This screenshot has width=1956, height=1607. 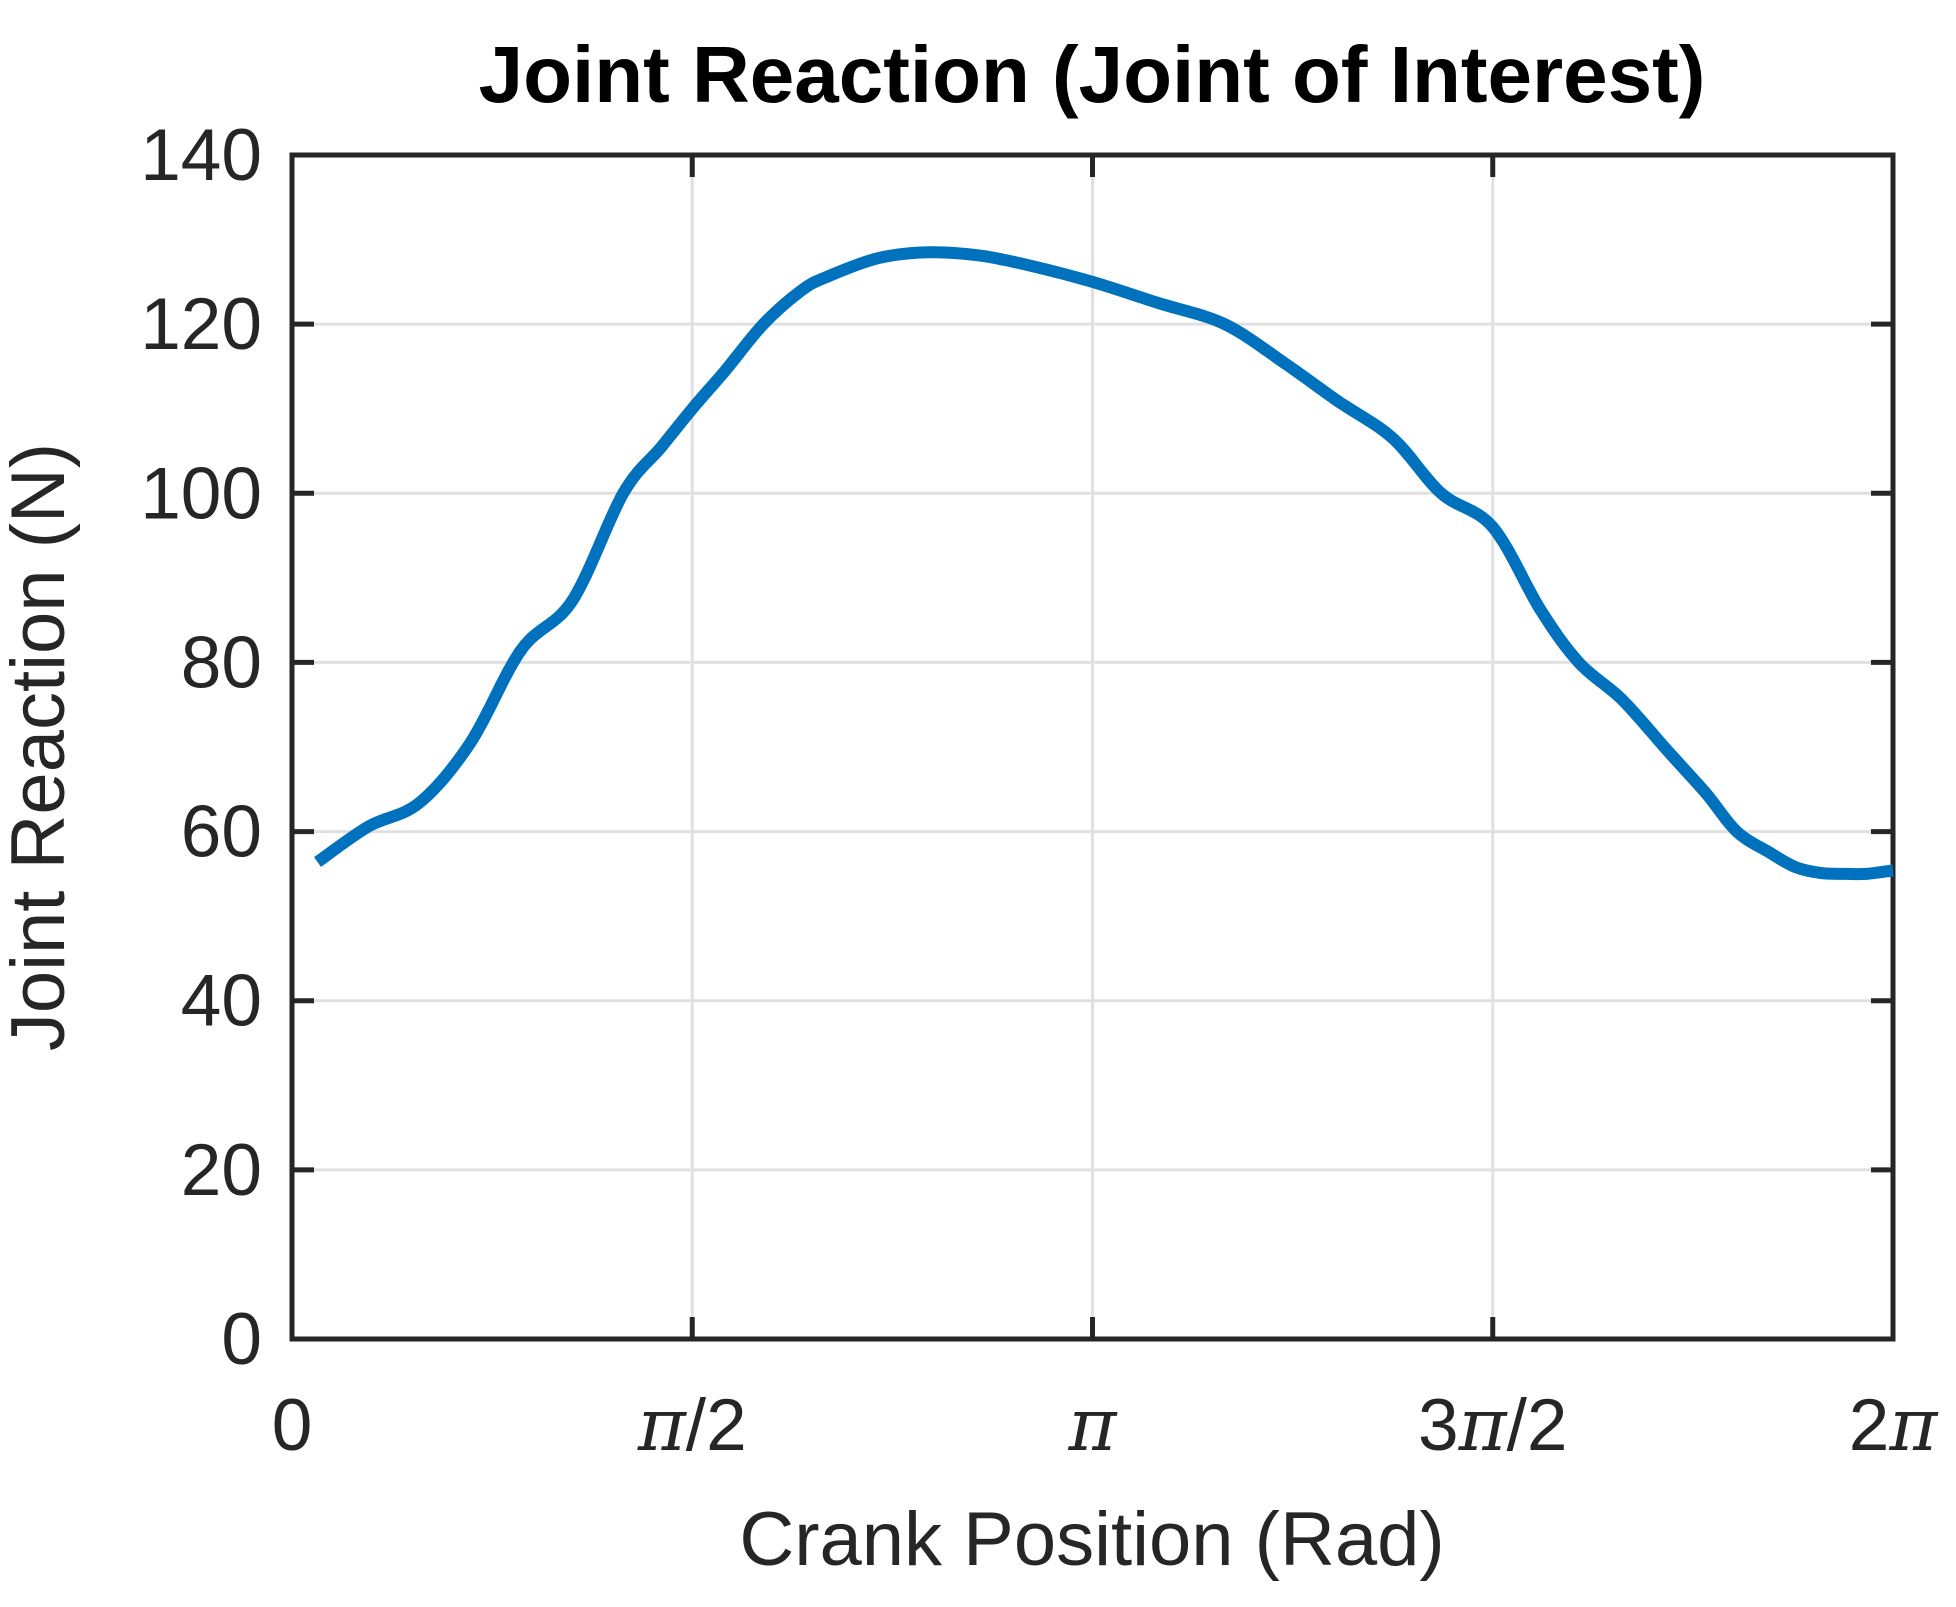 What do you see at coordinates (1093, 1425) in the screenshot?
I see `x-tick-label: π` at bounding box center [1093, 1425].